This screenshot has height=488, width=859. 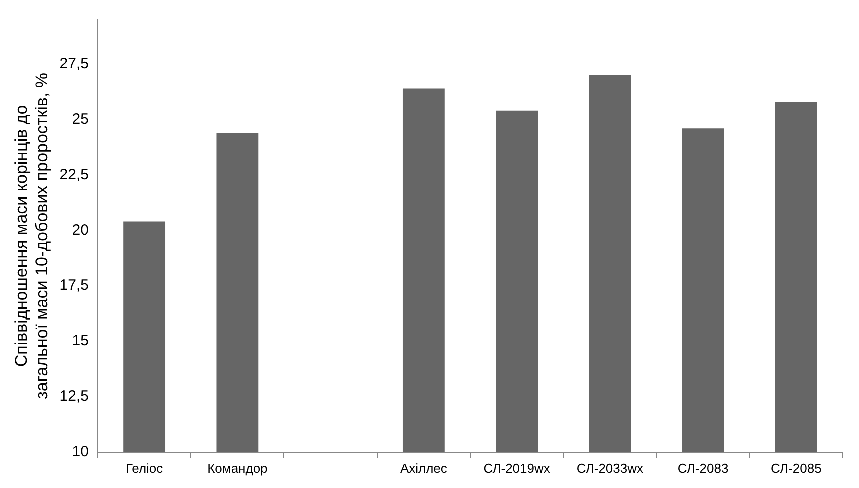 What do you see at coordinates (74, 63) in the screenshot?
I see `y-tick-label: 27,5` at bounding box center [74, 63].